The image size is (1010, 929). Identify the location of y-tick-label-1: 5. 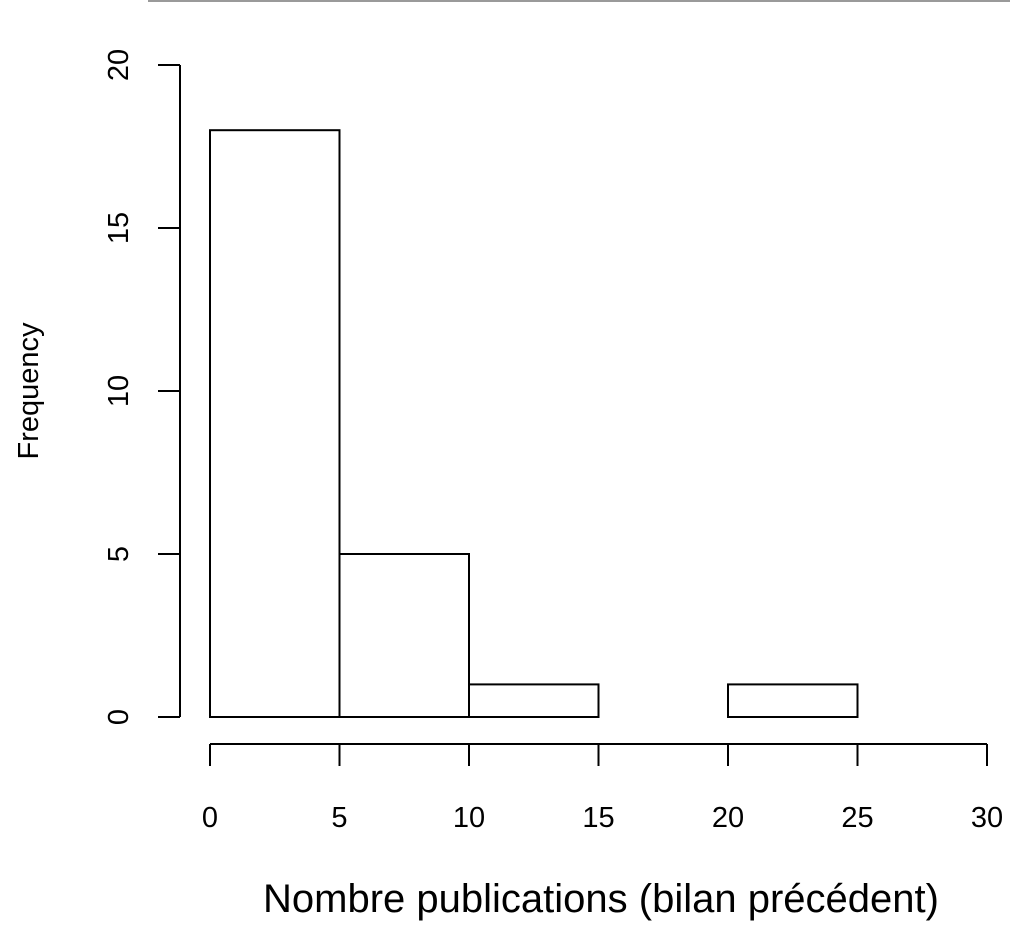
(119, 554).